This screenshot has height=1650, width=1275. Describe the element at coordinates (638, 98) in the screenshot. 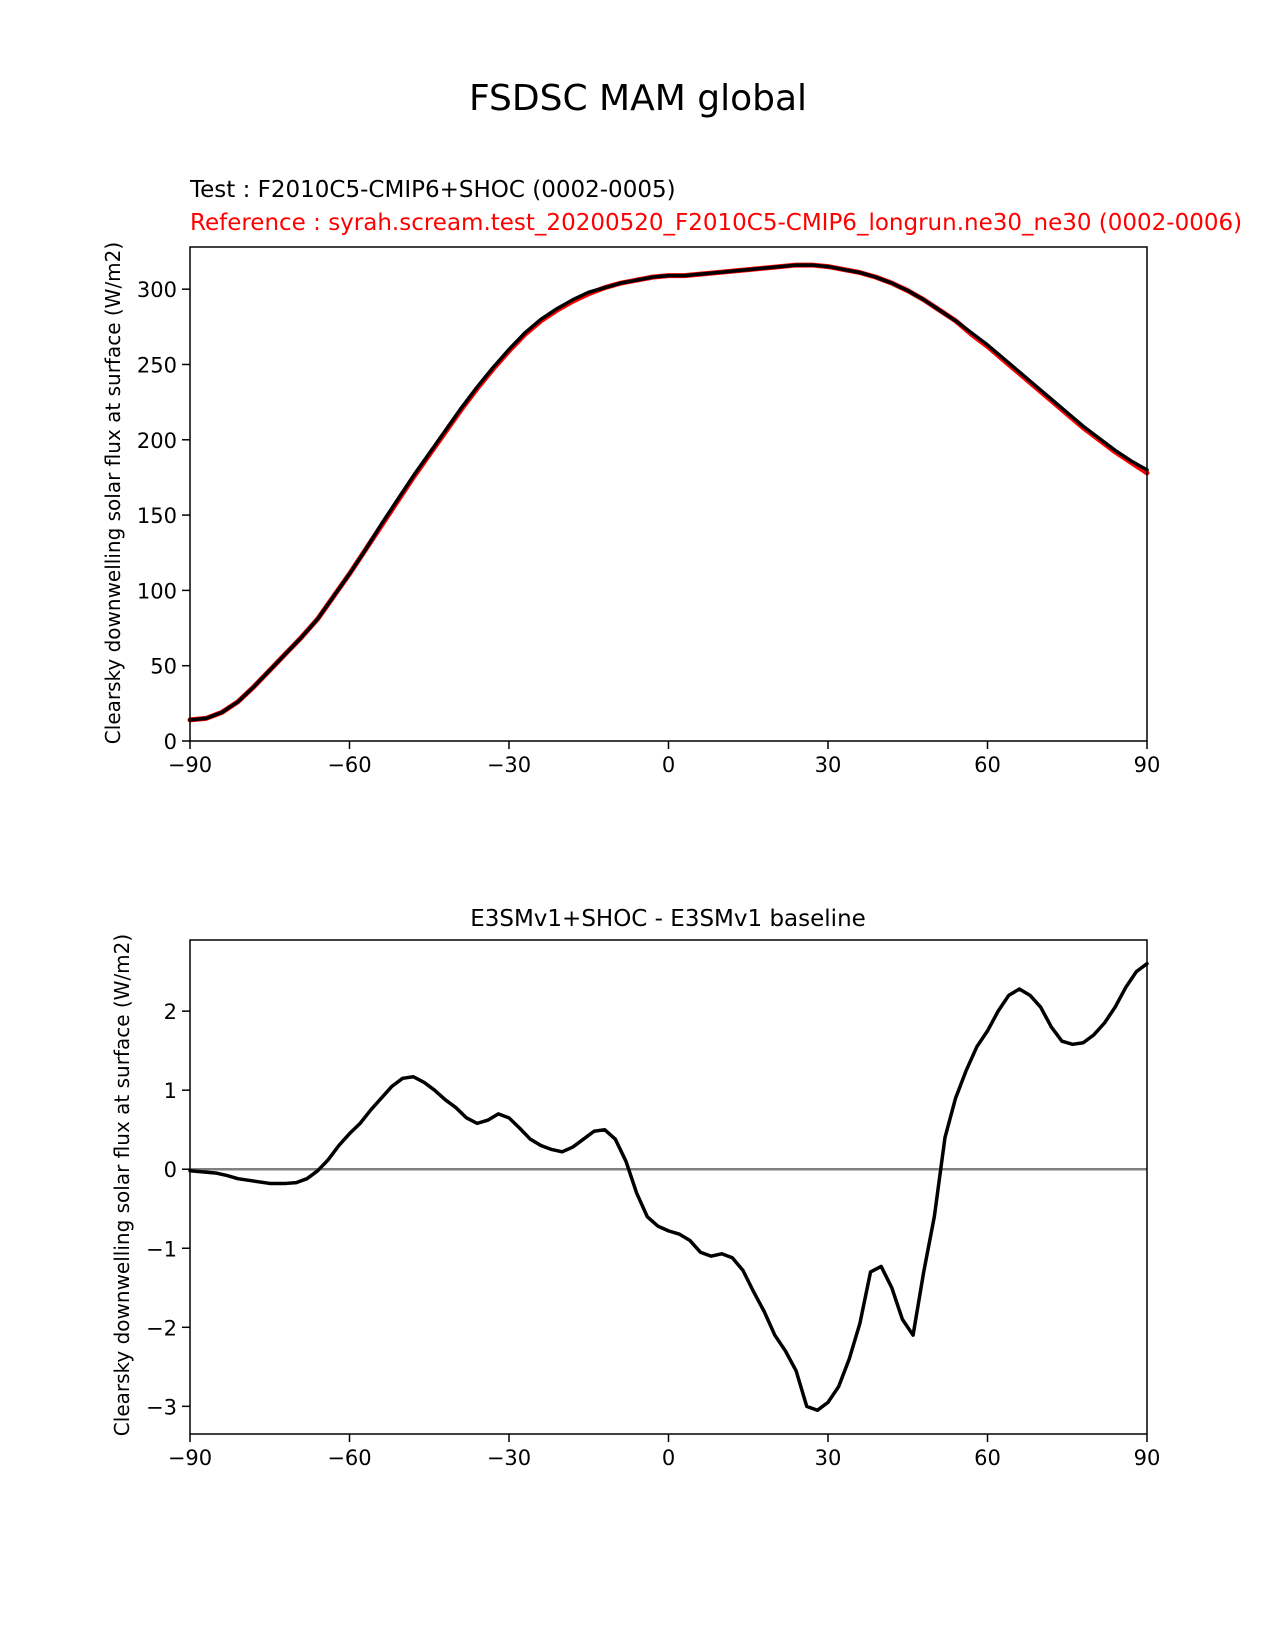

I see `figure-title: FSDSC MAM global` at that location.